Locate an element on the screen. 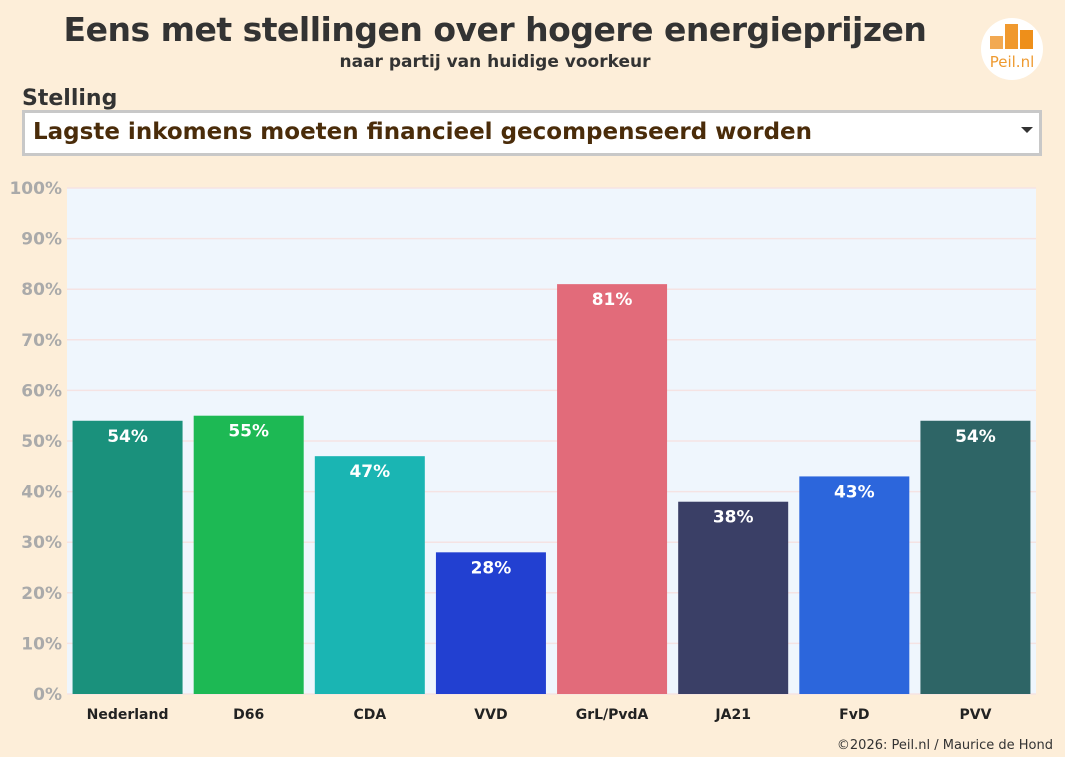 Image resolution: width=1065 pixels, height=757 pixels. y-tick-label: 20% is located at coordinates (41, 594).